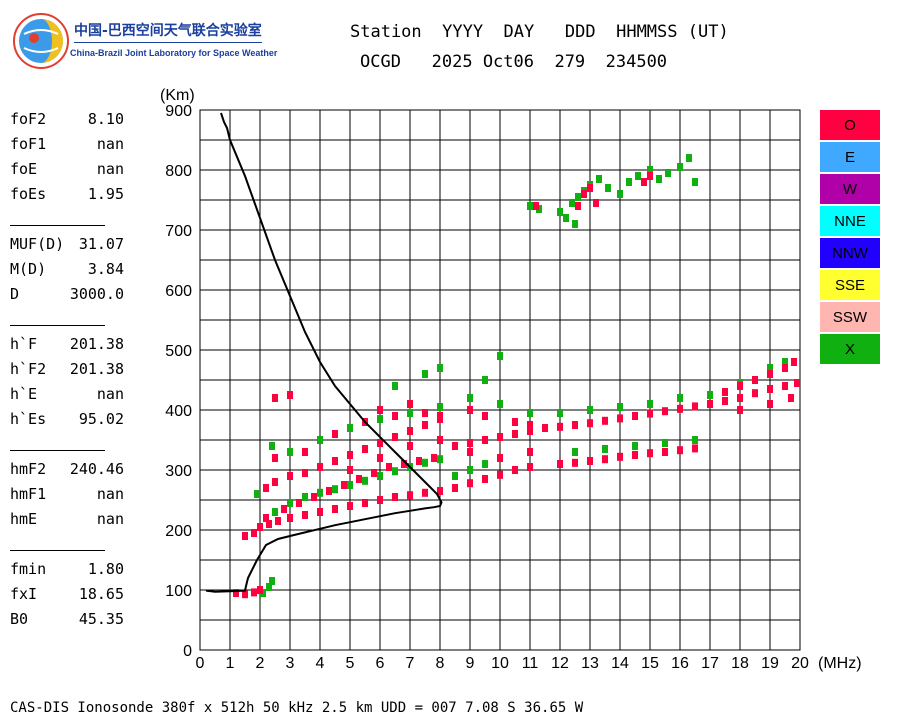 The image size is (900, 720). What do you see at coordinates (850, 221) in the screenshot?
I see `legend-item: NNE` at bounding box center [850, 221].